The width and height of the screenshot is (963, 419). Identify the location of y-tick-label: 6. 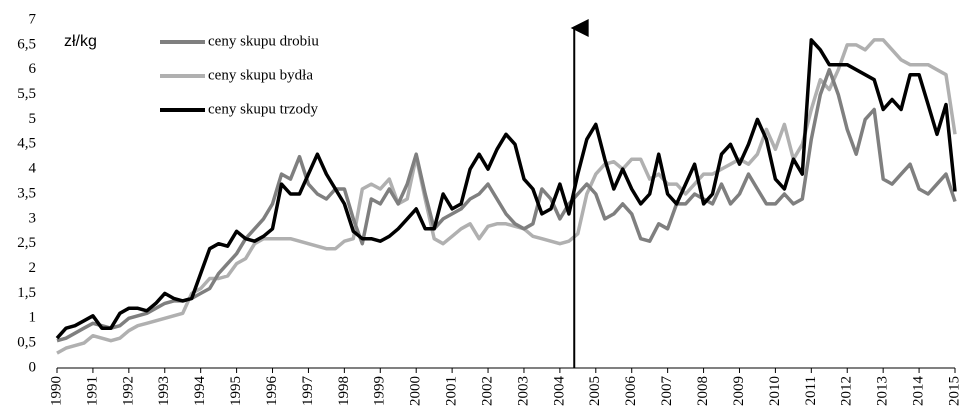
(33, 69).